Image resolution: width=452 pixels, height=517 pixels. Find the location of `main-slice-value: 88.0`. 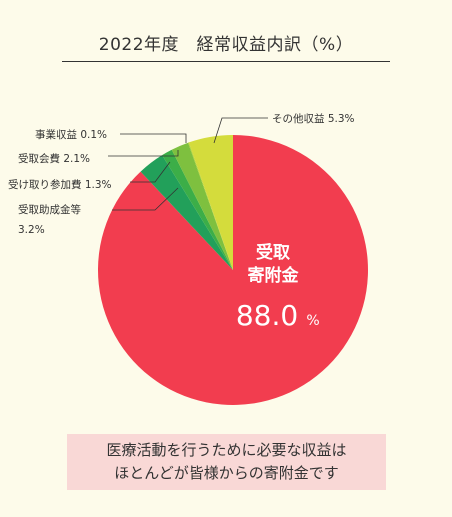

main-slice-value: 88.0 is located at coordinates (267, 315).